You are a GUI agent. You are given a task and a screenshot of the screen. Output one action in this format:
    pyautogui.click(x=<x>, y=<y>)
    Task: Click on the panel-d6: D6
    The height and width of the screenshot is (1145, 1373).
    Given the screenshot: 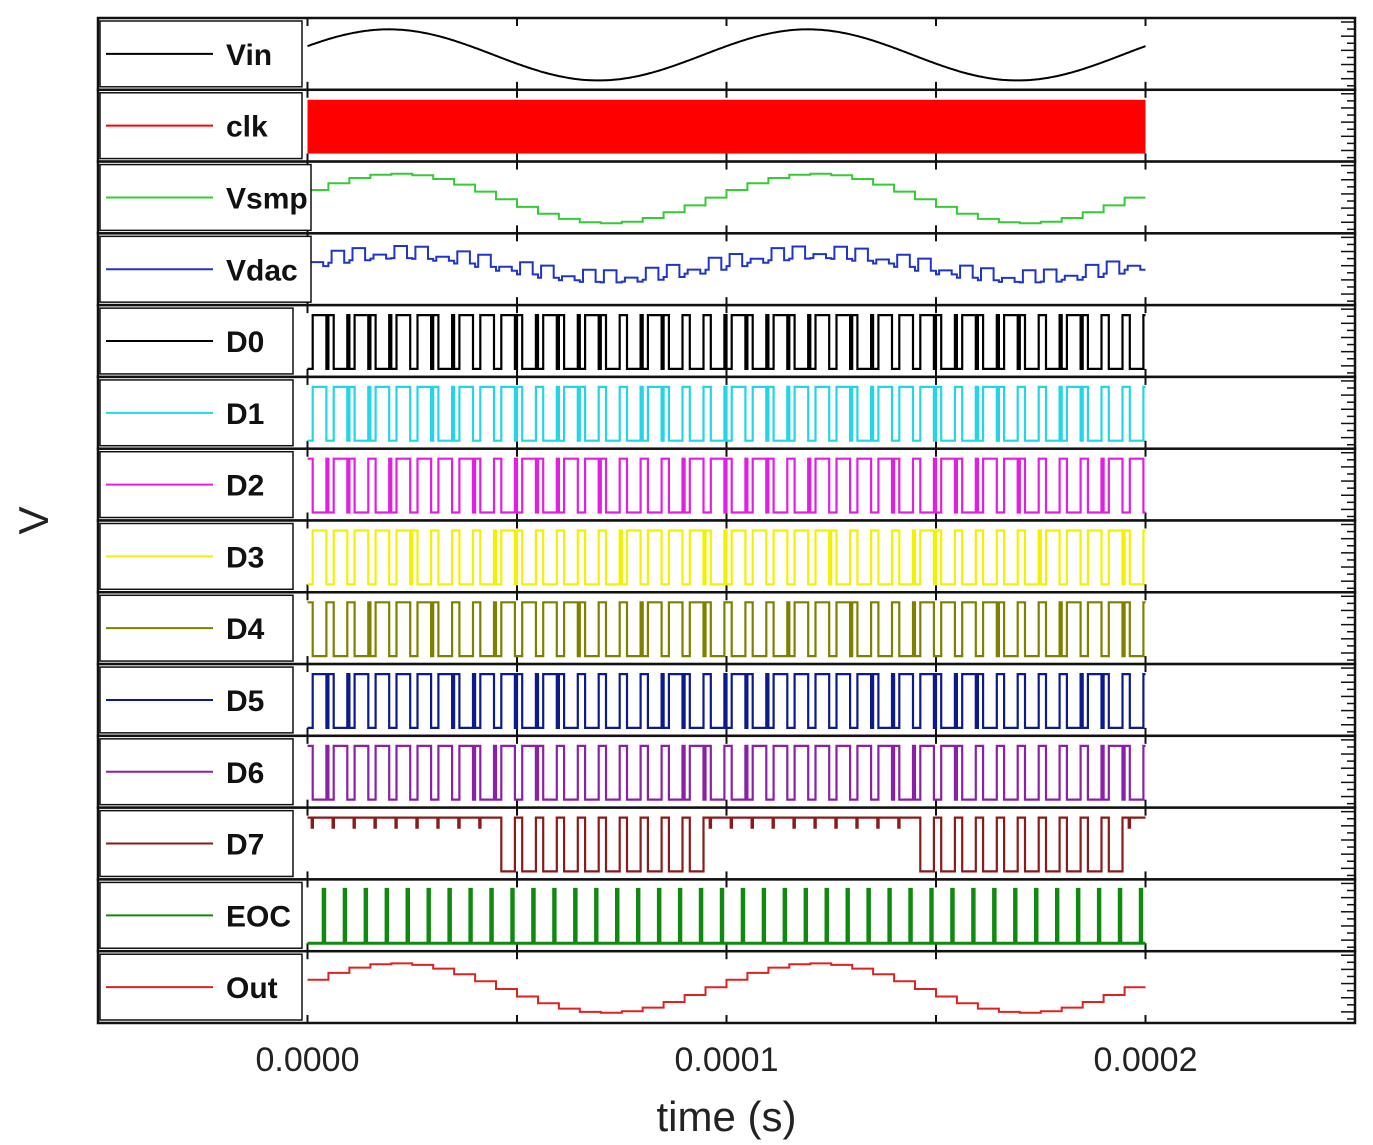 What is the action you would take?
    pyautogui.click(x=726, y=771)
    